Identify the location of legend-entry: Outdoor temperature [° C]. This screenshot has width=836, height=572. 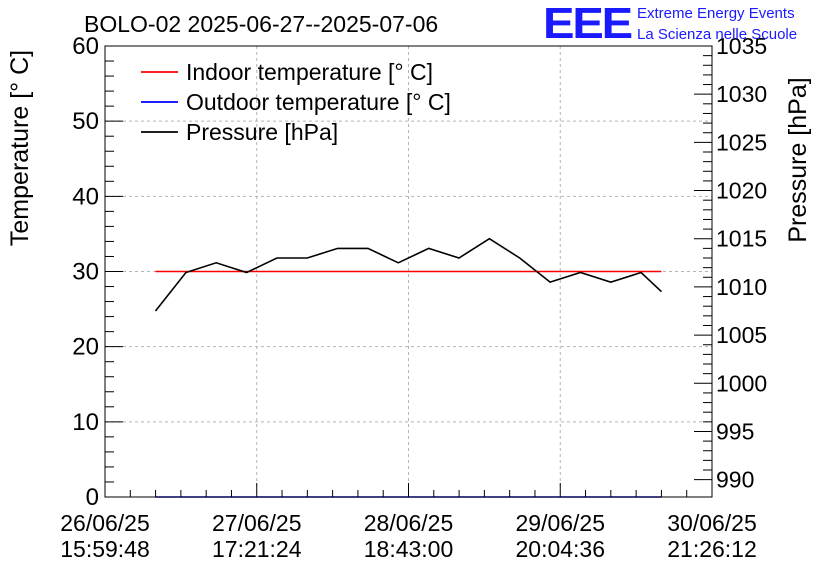
(318, 102).